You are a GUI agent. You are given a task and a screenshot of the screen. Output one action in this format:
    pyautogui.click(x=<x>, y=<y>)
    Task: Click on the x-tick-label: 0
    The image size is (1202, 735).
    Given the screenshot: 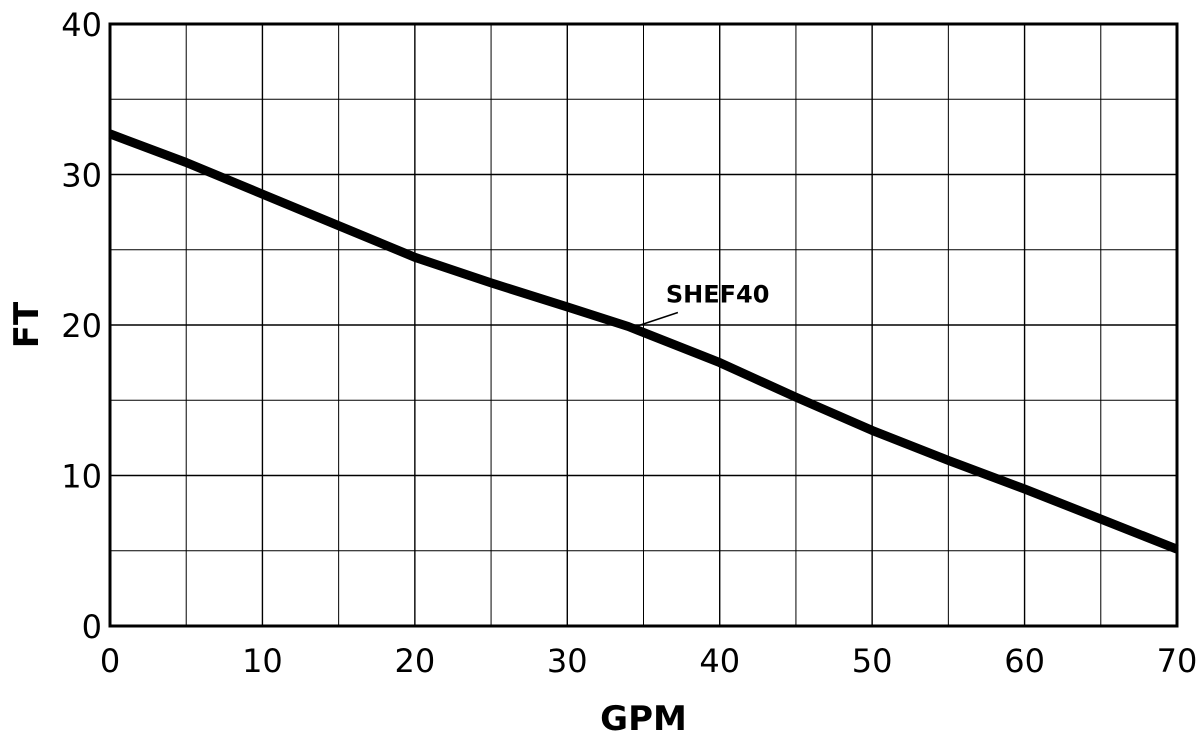 What is the action you would take?
    pyautogui.click(x=110, y=661)
    